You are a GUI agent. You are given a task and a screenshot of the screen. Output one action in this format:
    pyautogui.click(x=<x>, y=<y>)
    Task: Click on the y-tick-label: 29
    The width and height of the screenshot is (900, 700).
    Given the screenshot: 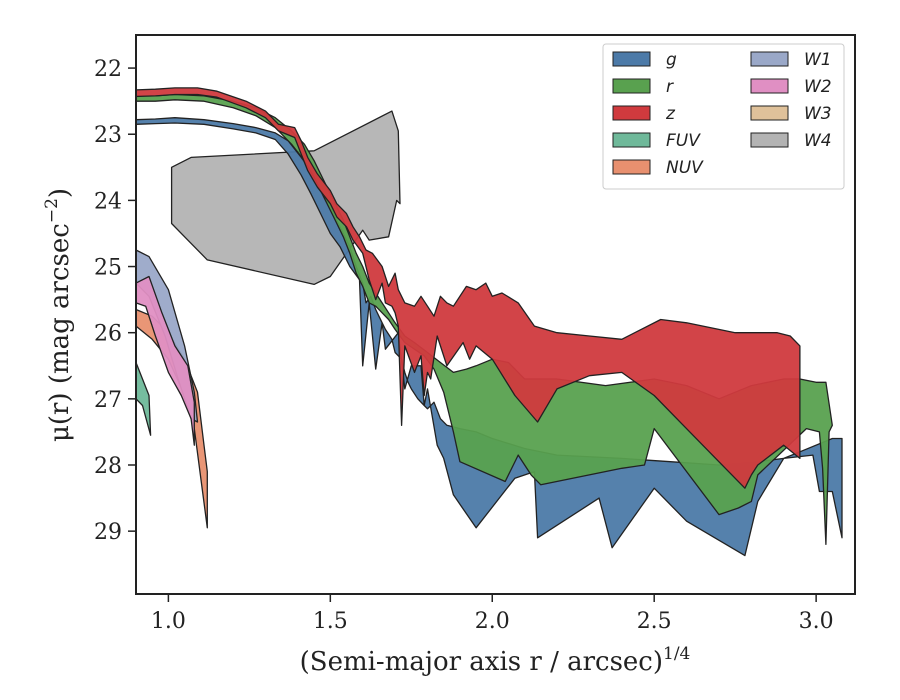 What is the action you would take?
    pyautogui.click(x=108, y=532)
    